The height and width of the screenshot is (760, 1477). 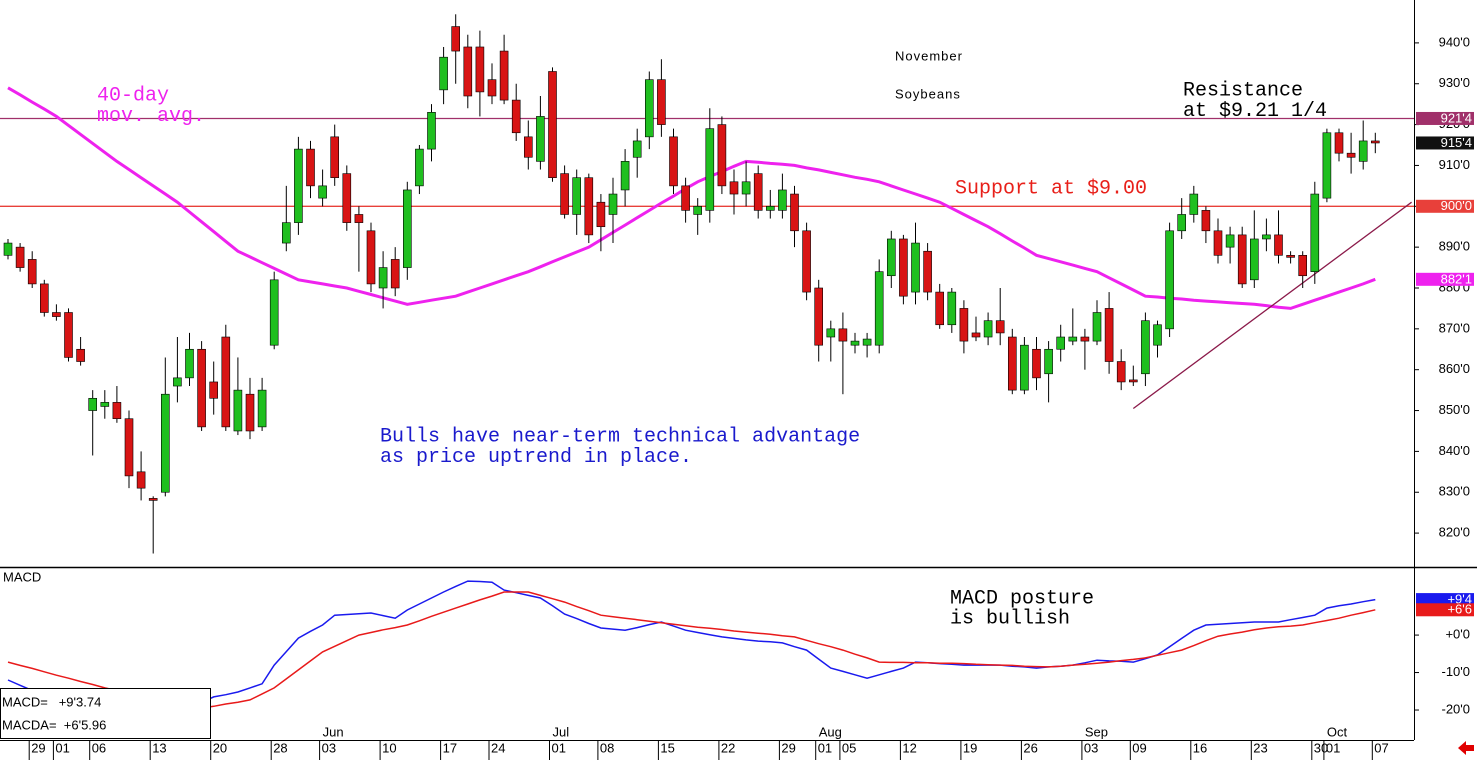 I want to click on annotation: MACD posture, so click(x=1022, y=598).